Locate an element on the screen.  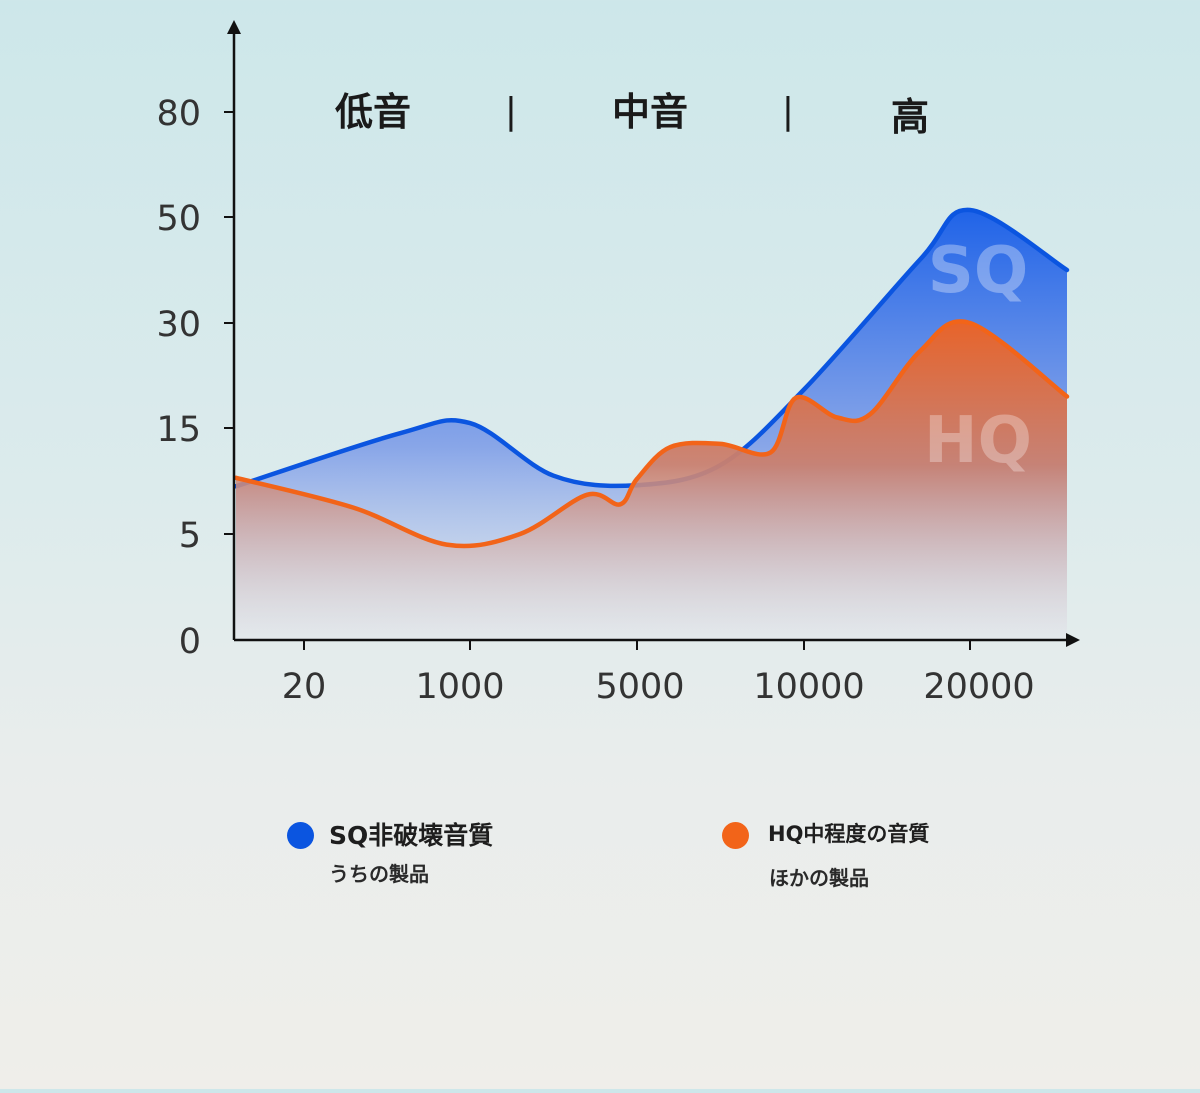
legend-sq-title: SQ非破壊音質 is located at coordinates (411, 835).